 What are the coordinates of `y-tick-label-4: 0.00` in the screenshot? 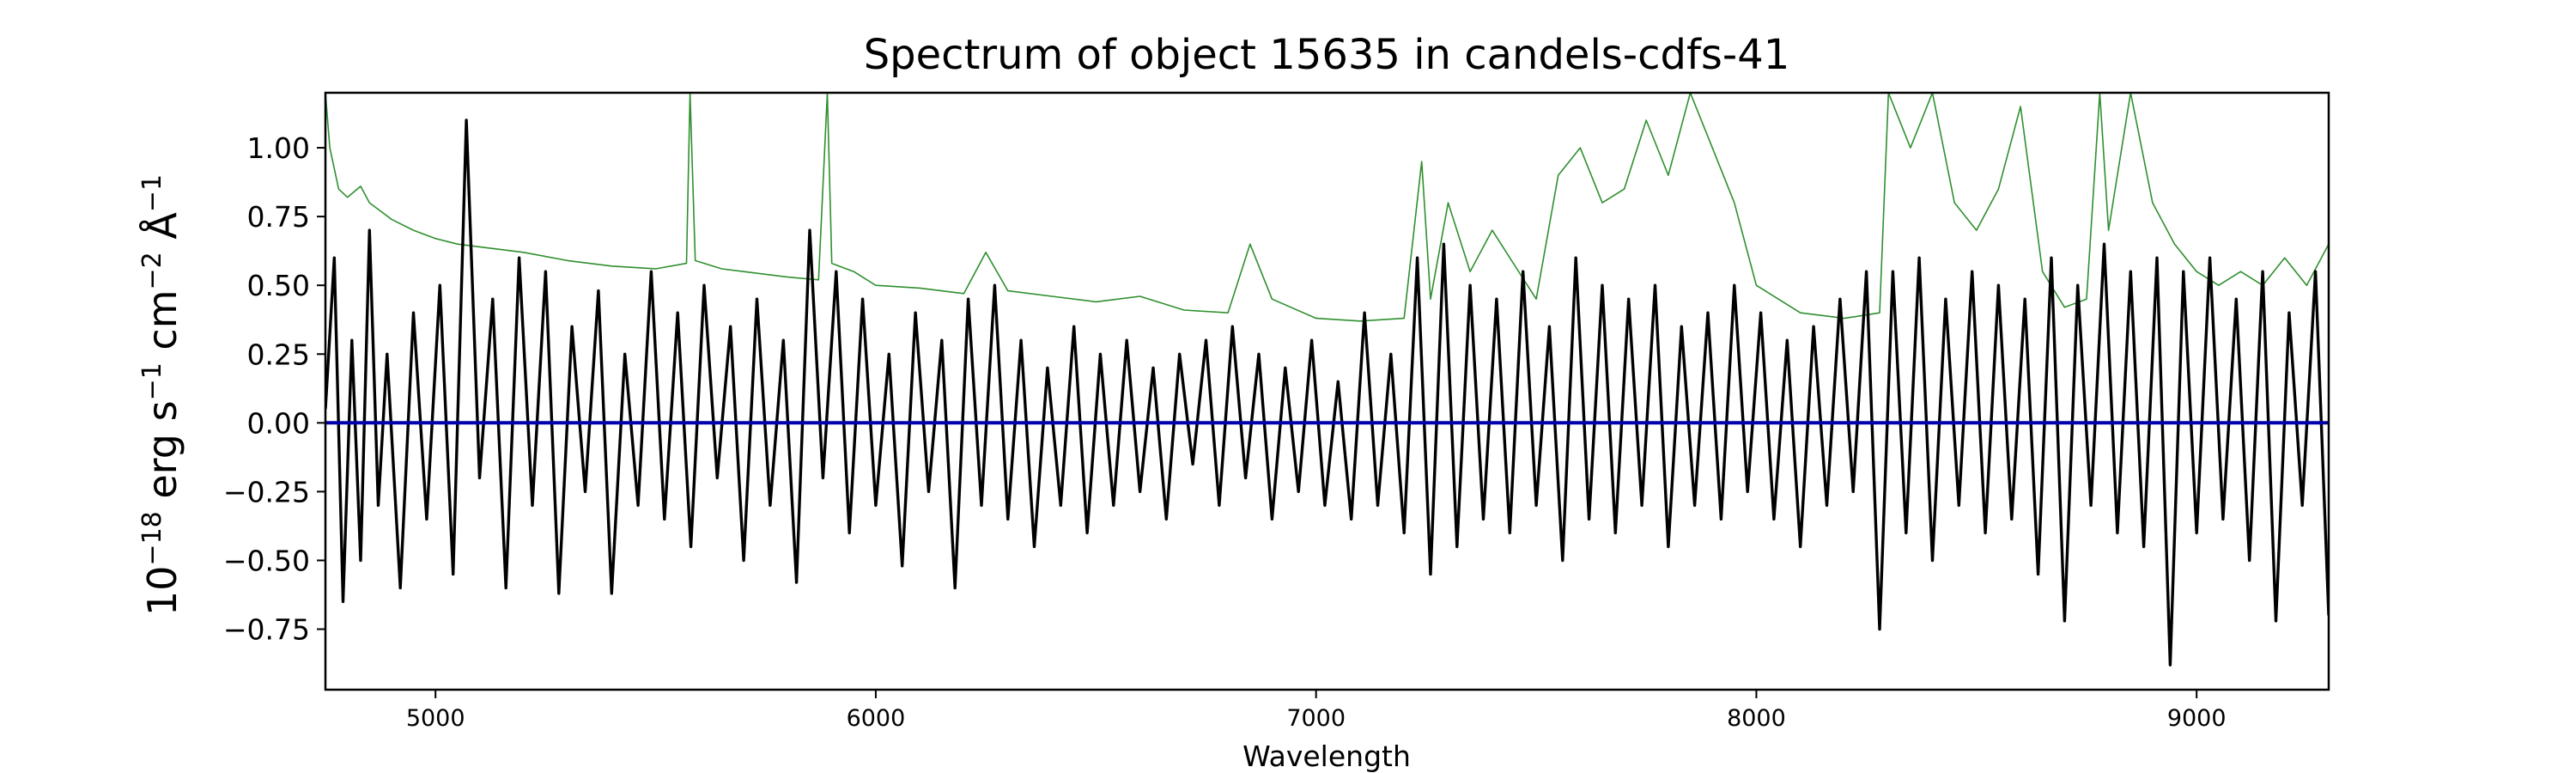 It's located at (279, 423).